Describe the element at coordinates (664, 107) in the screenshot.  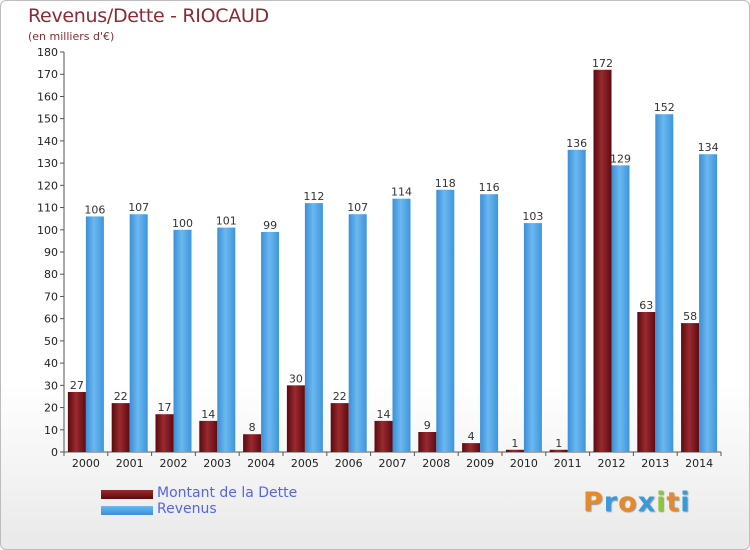
I see `data-label-revenue: 152` at that location.